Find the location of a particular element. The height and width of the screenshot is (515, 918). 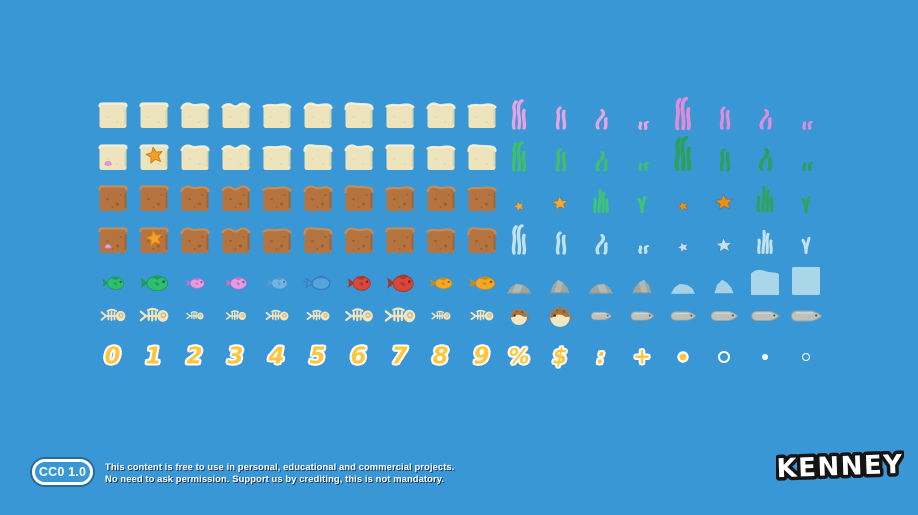

symbol-glyph: % is located at coordinates (519, 356).